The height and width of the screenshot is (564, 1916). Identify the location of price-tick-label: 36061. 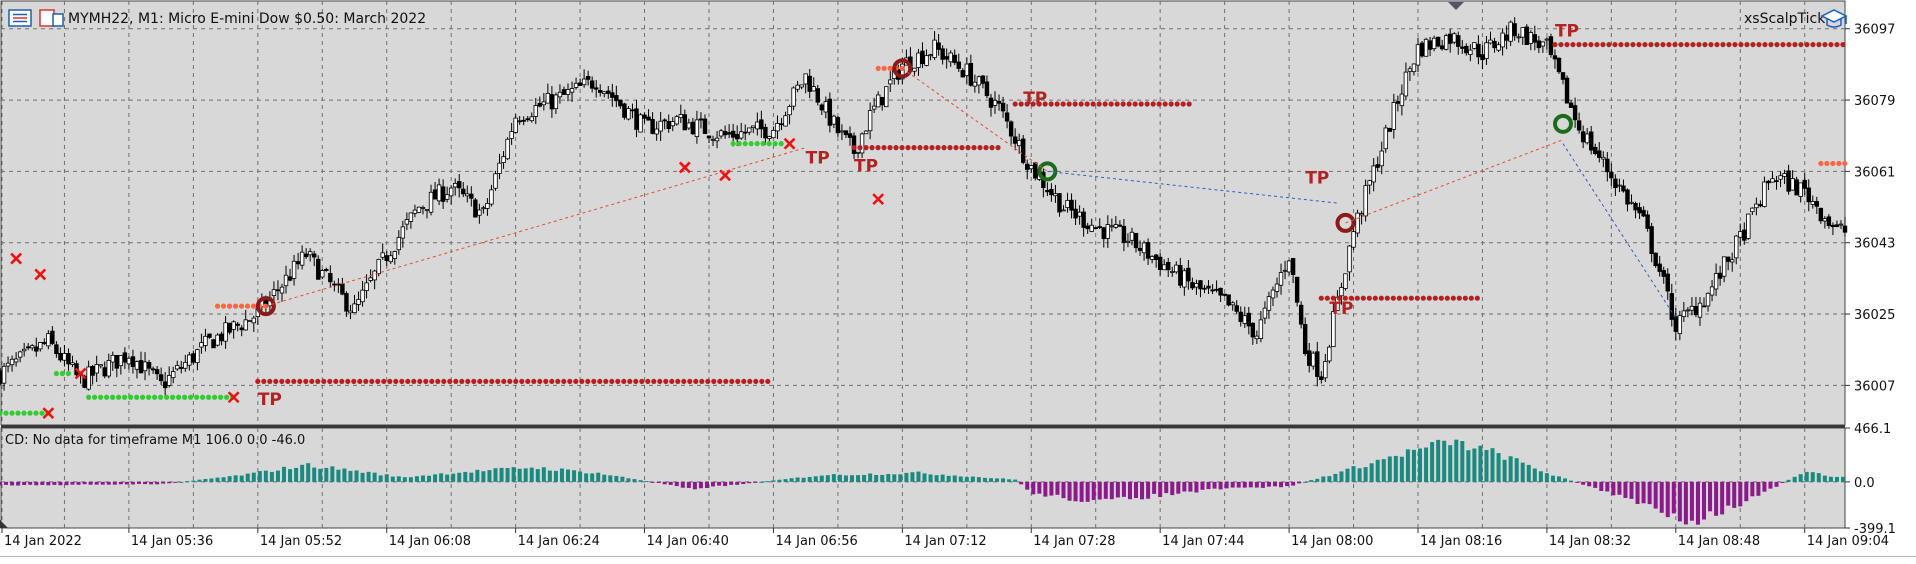
(1874, 172).